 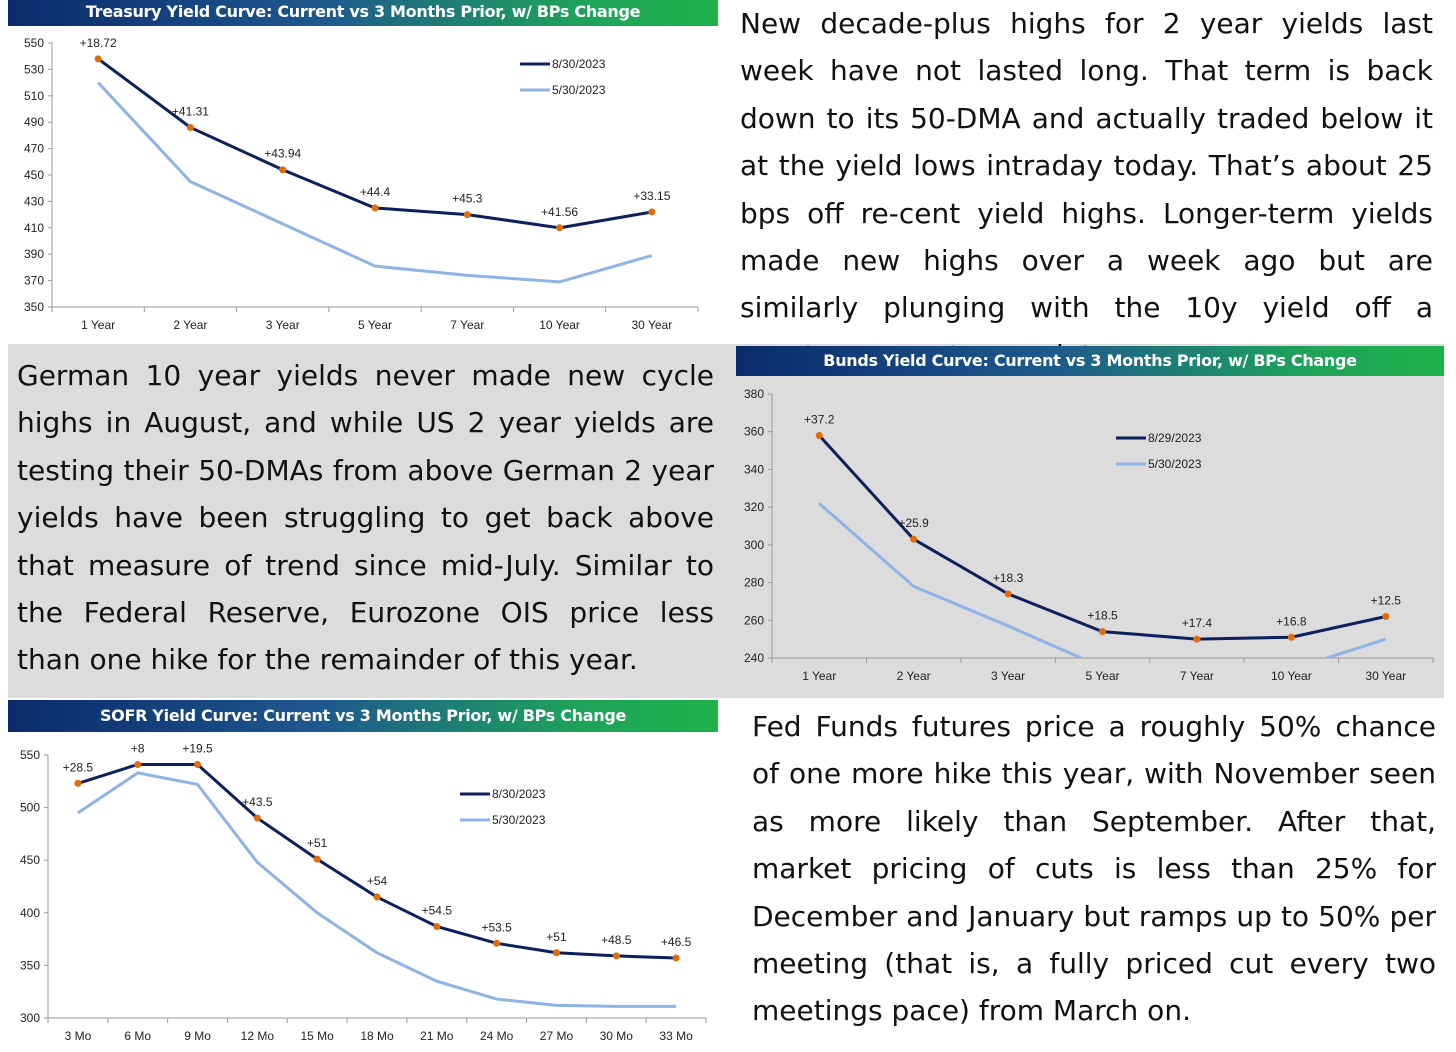 I want to click on data-label: +54.5, so click(x=437, y=910).